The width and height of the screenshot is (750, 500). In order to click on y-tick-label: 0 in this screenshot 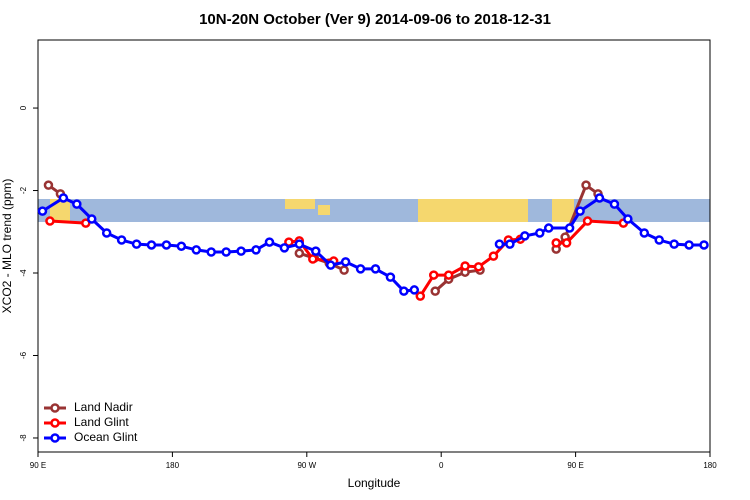, I will do `click(23, 107)`.